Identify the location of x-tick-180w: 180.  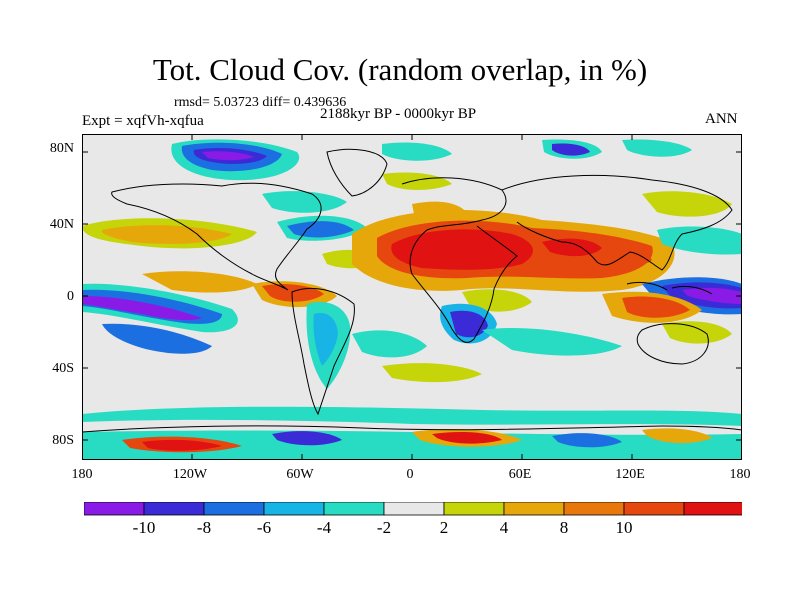
(82, 474).